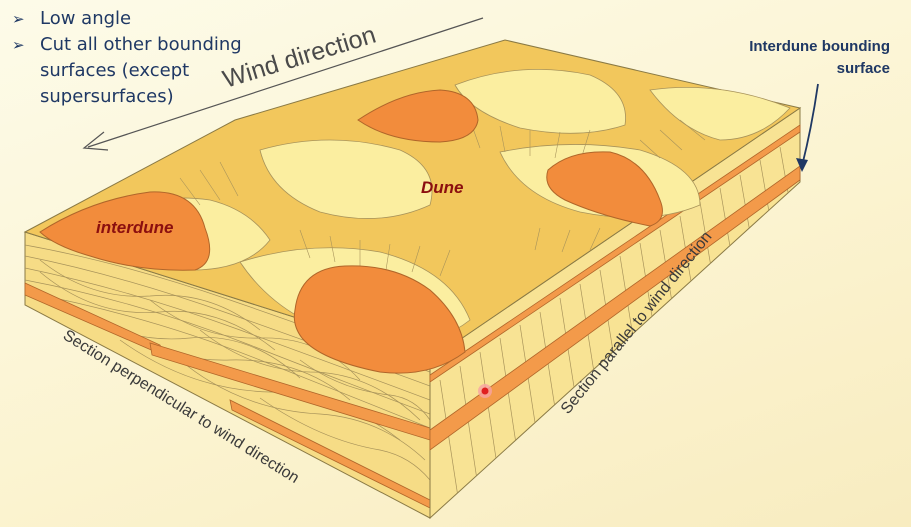 The height and width of the screenshot is (527, 911). What do you see at coordinates (485, 391) in the screenshot?
I see `laser-pointer-icon` at bounding box center [485, 391].